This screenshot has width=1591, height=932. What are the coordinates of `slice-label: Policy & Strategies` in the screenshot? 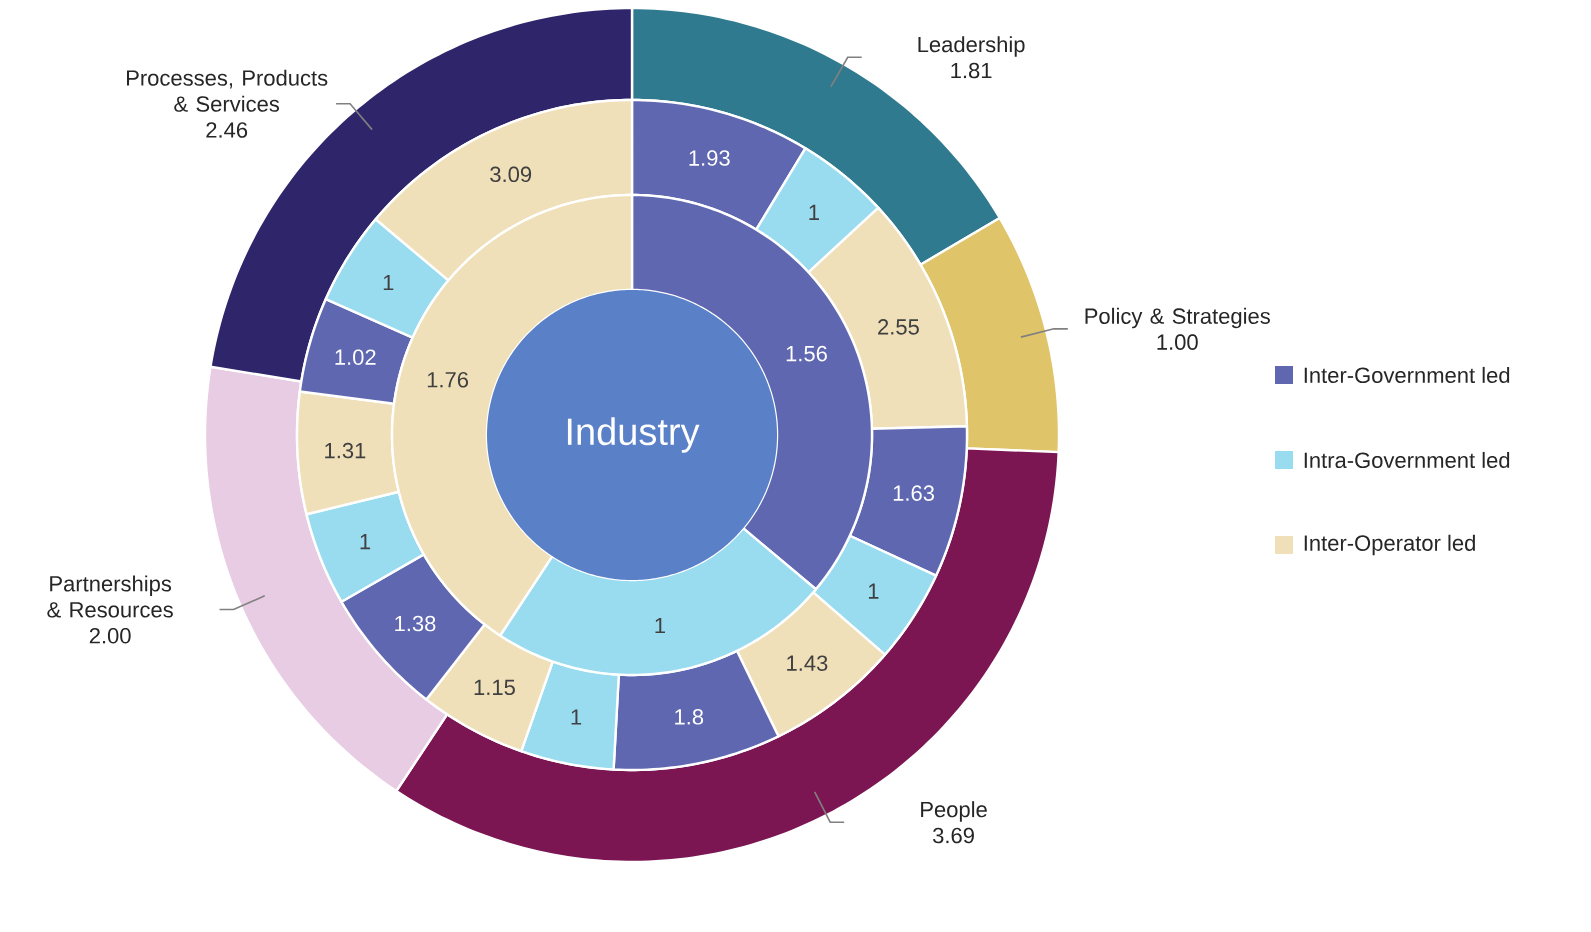 It's located at (1177, 318).